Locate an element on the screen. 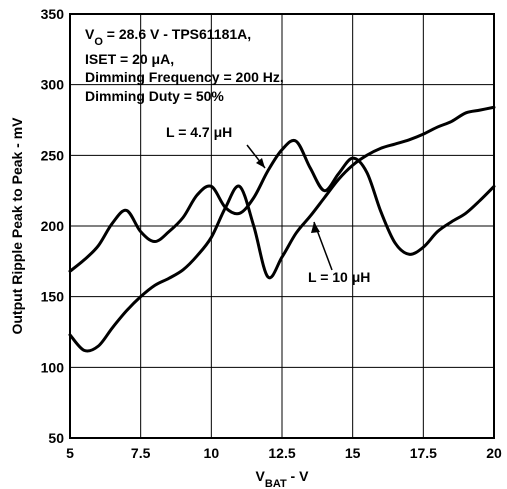 Image resolution: width=507 pixels, height=489 pixels. y-tick-label: 200 is located at coordinates (53, 226).